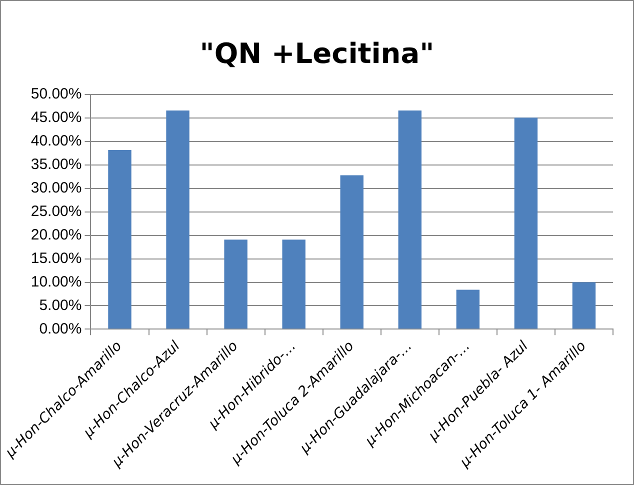 The image size is (634, 485). Describe the element at coordinates (60, 305) in the screenshot. I see `y-tick-label: 5.00%` at that location.